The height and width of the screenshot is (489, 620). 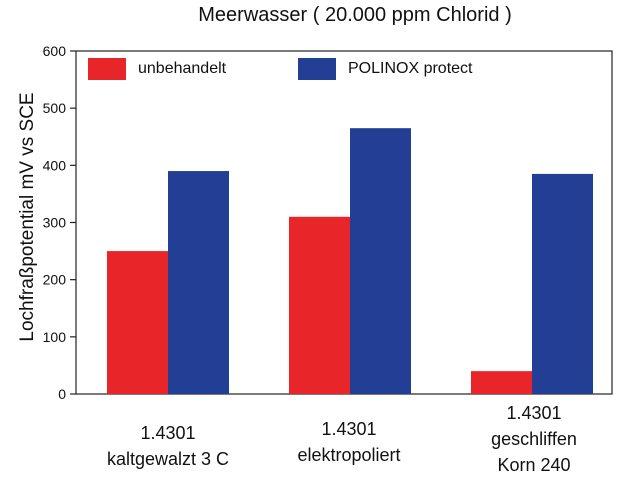 What do you see at coordinates (55, 165) in the screenshot?
I see `y-tick-label-400: 400` at bounding box center [55, 165].